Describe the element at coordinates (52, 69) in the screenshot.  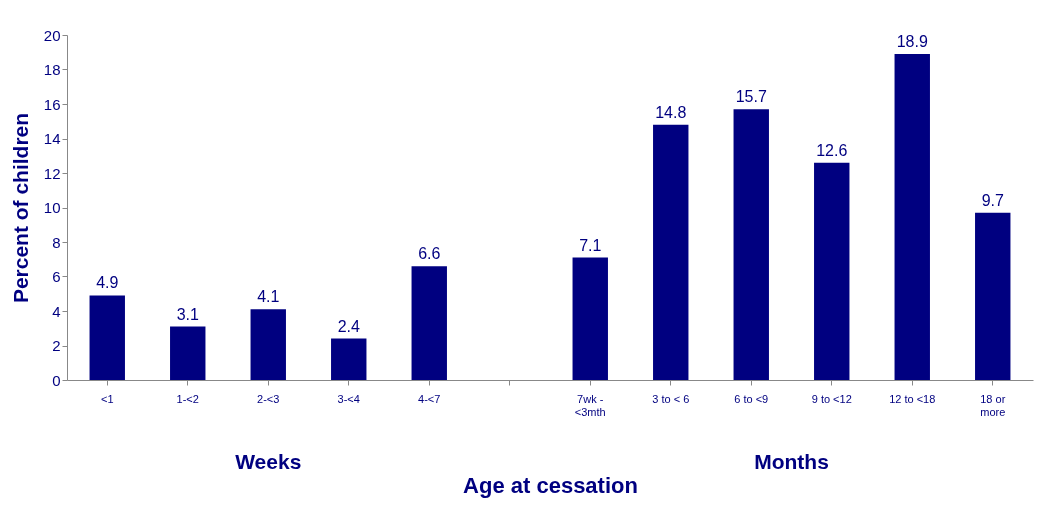
I see `y-tick-label: 18` at that location.